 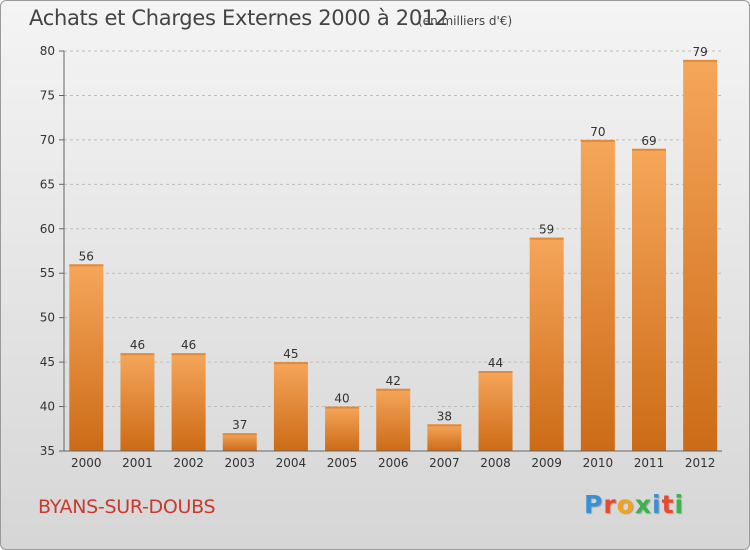 What do you see at coordinates (342, 463) in the screenshot?
I see `x-tick-label: 2005` at bounding box center [342, 463].